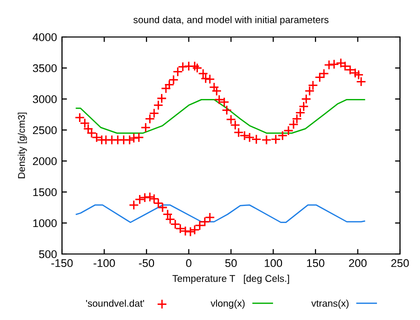  I want to click on x-tick-label: 150, so click(315, 263).